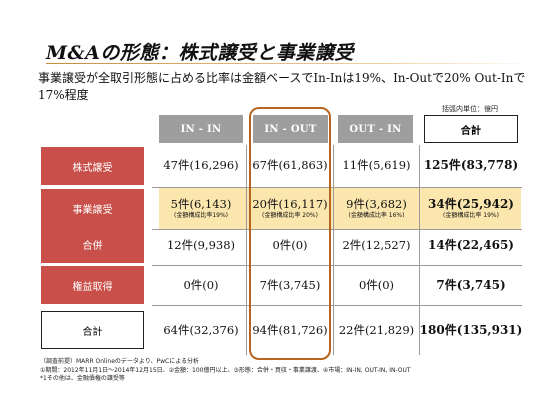 This screenshot has width=555, height=416. Describe the element at coordinates (92, 330) in the screenshot. I see `row-label-total: 合計` at that location.